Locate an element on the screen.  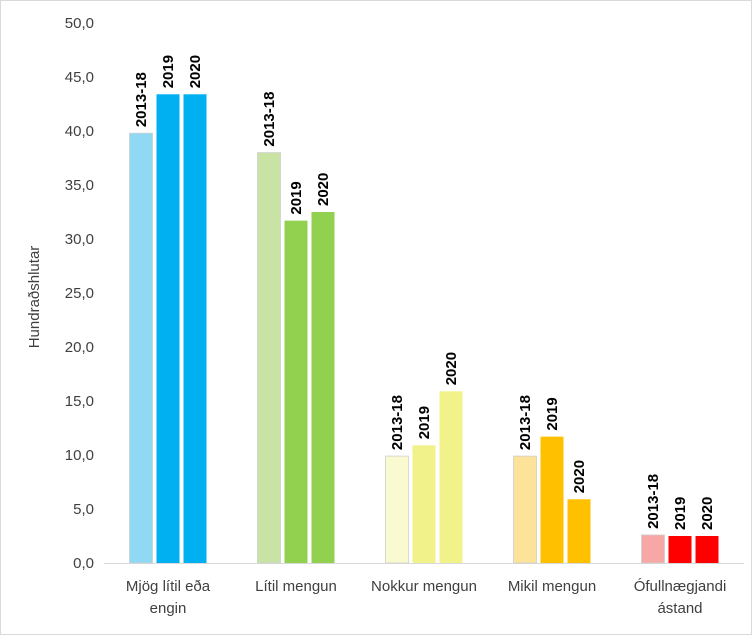
y-tick-label: 40,0 is located at coordinates (79, 131).